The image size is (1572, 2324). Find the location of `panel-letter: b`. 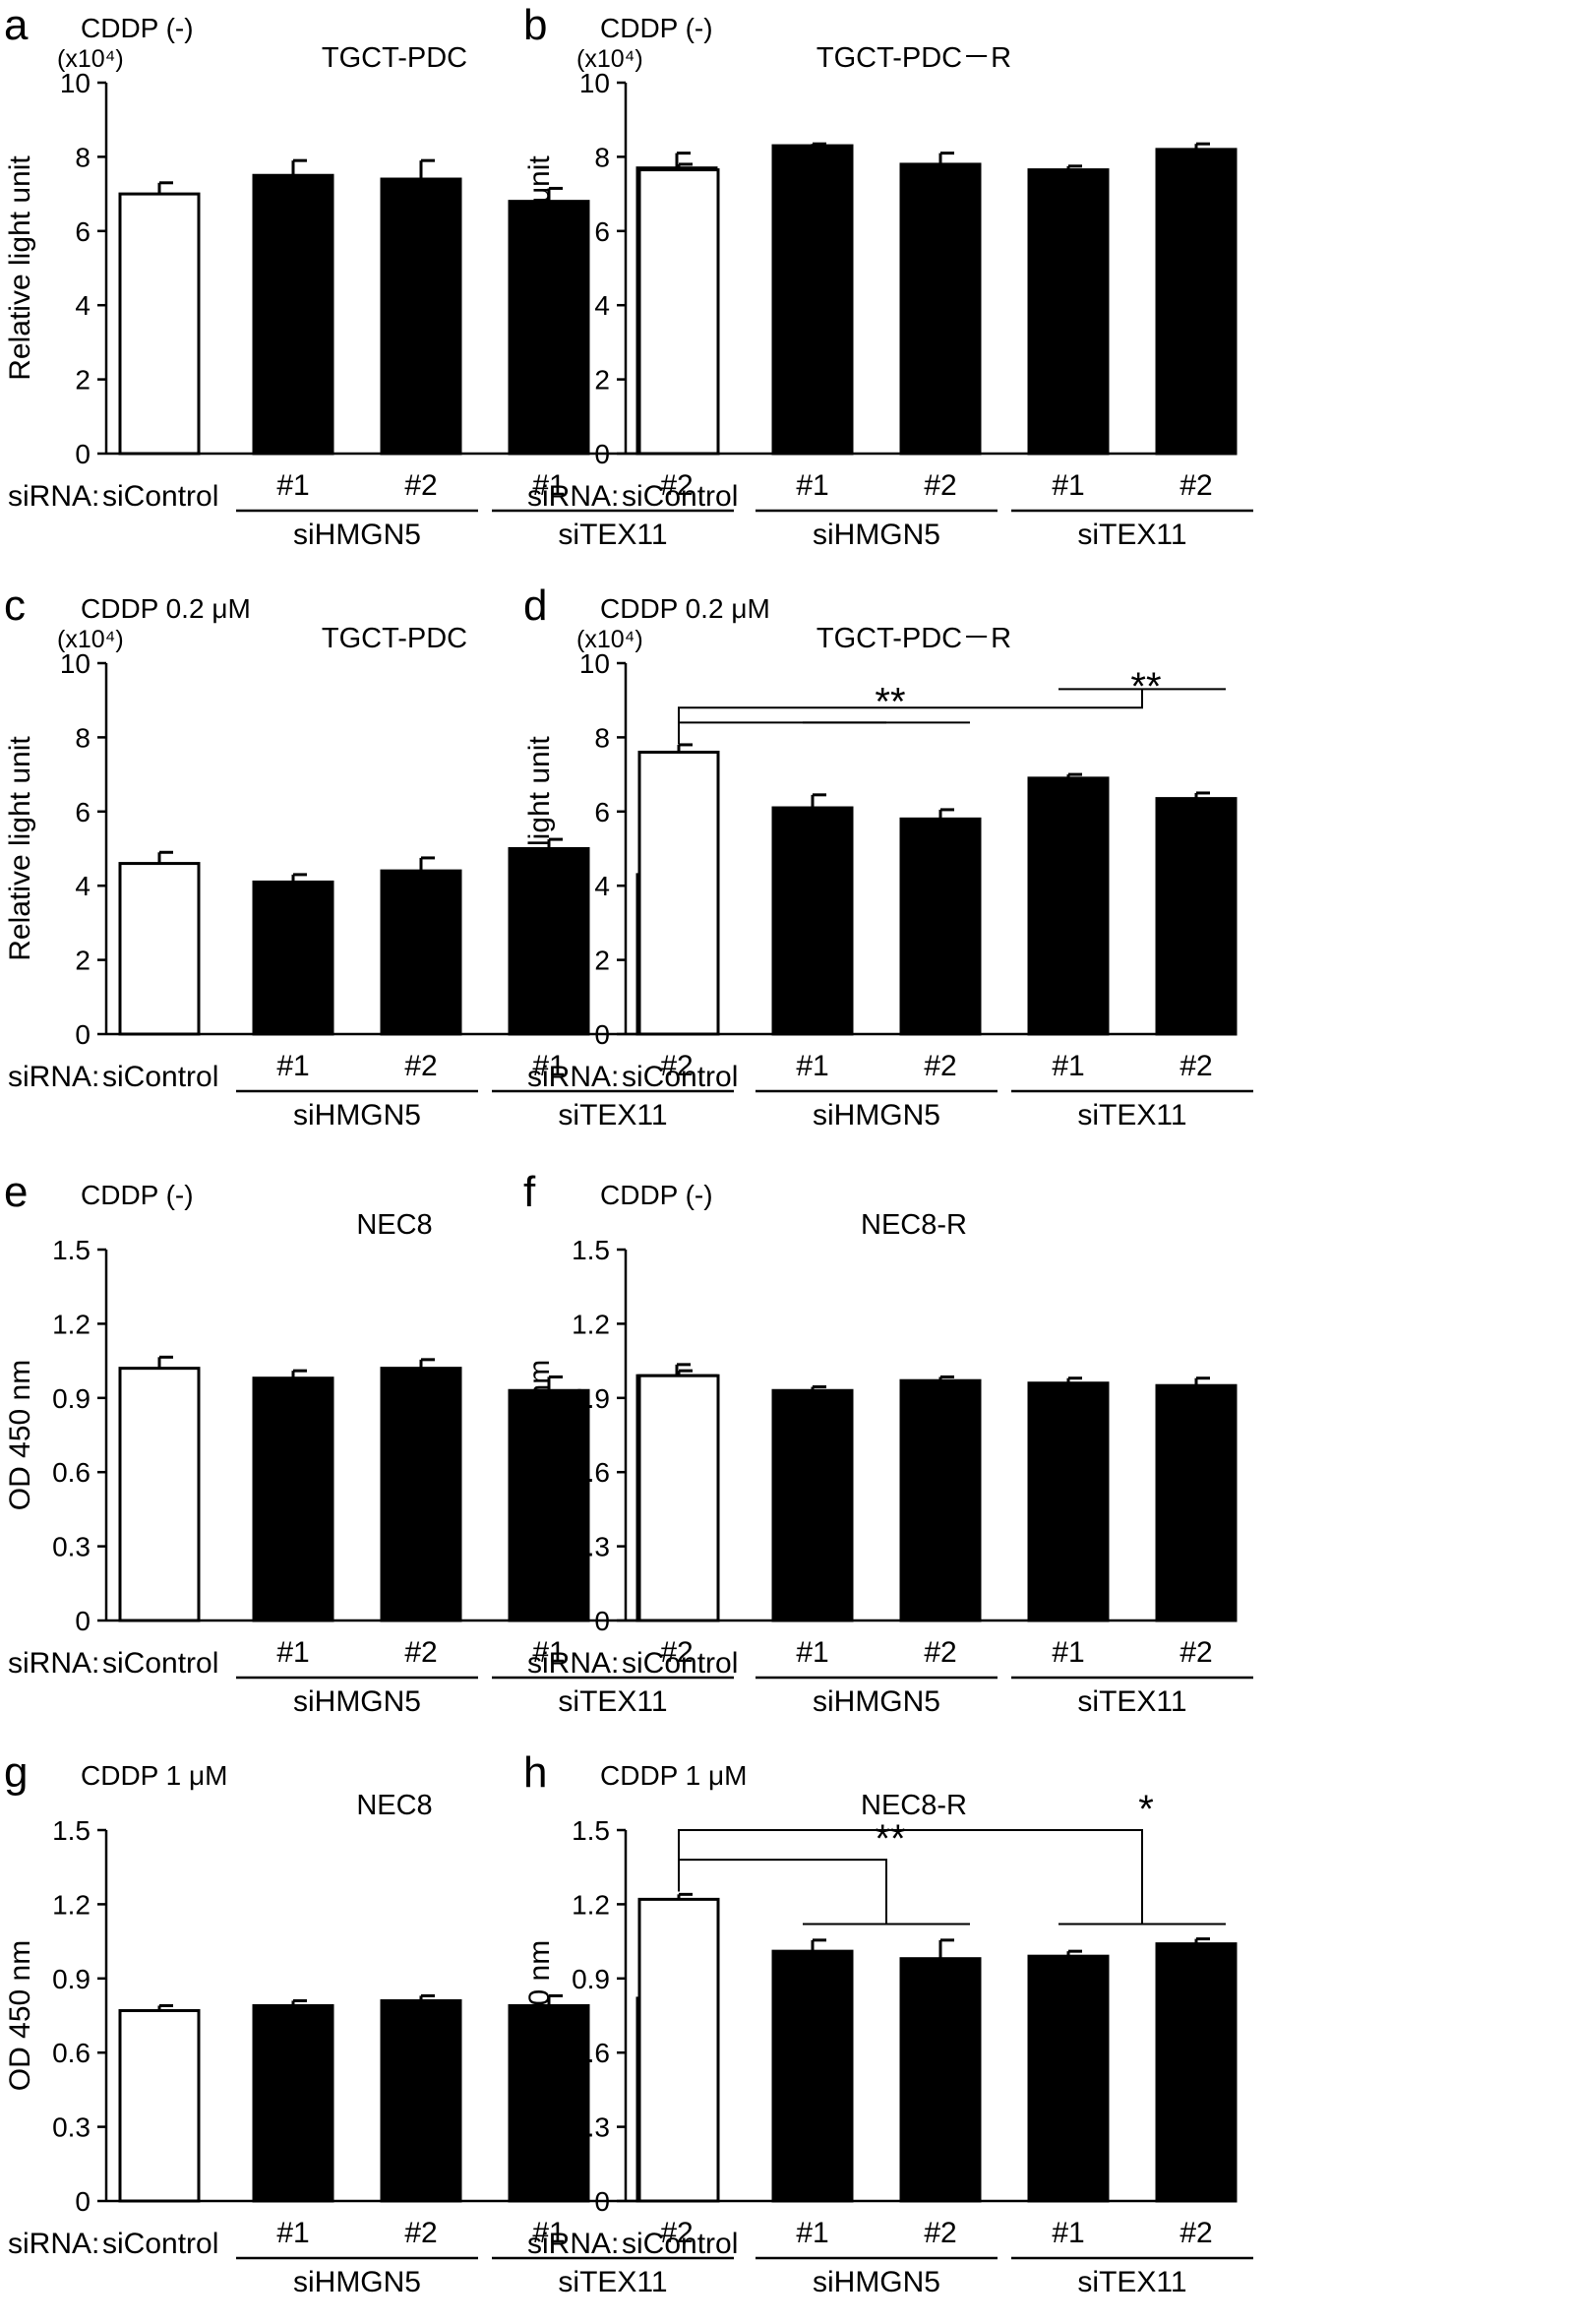

panel-letter: b is located at coordinates (535, 25).